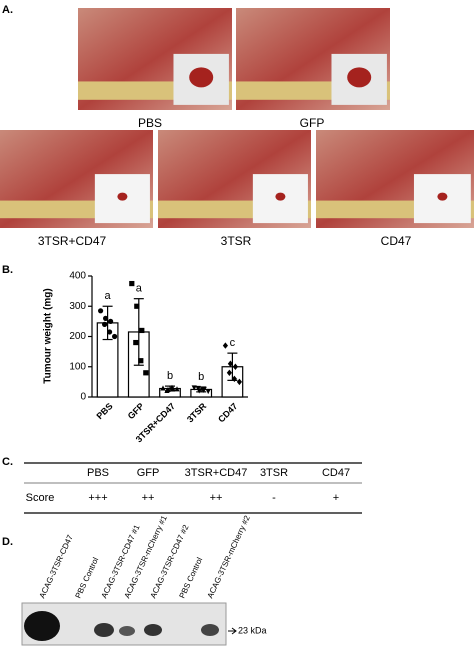 The width and height of the screenshot is (474, 646). Describe the element at coordinates (77, 336) in the screenshot. I see `y-tick-label: 200` at that location.